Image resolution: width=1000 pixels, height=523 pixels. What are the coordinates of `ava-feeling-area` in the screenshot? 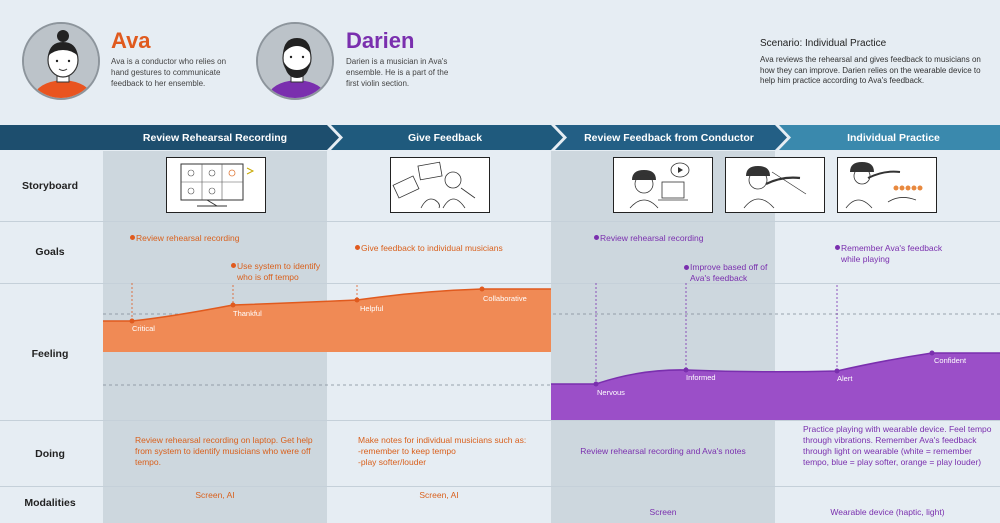 It's located at (327, 320).